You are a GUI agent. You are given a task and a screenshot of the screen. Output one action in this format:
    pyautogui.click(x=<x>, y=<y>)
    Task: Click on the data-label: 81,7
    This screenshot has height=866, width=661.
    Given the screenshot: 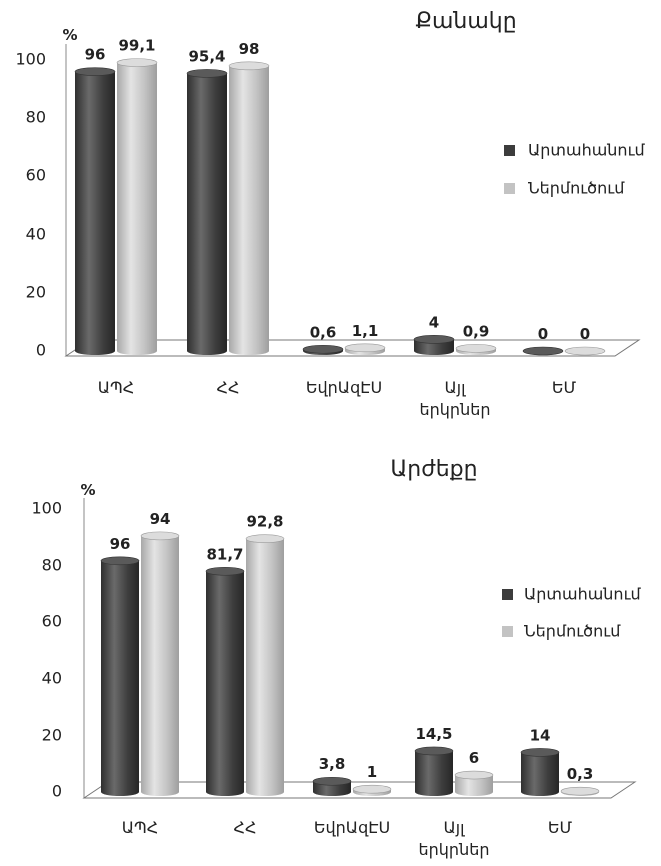 What is the action you would take?
    pyautogui.click(x=224, y=554)
    